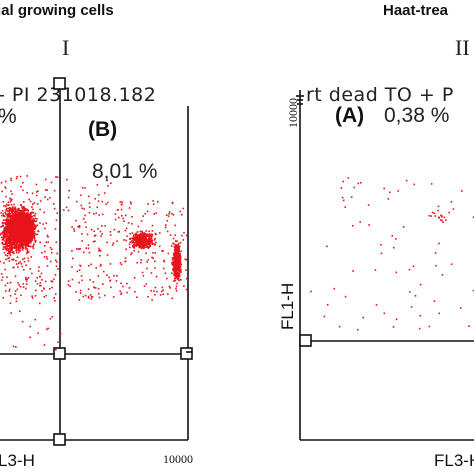 This screenshot has width=474, height=474. Describe the element at coordinates (186, 353) in the screenshot. I see `panel-1-gate-handle-right` at that location.